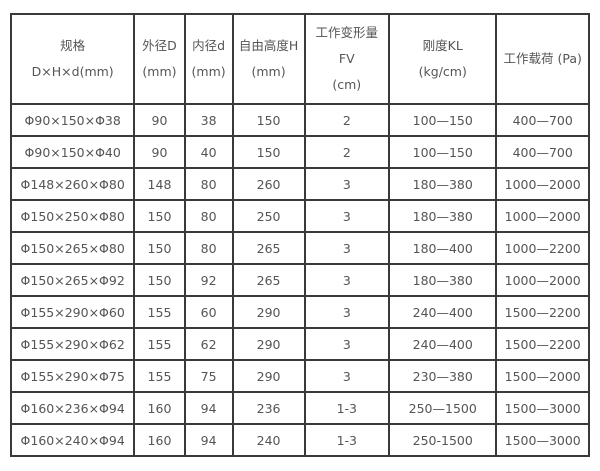 The width and height of the screenshot is (600, 471). I want to click on table-cell: 260, so click(268, 184).